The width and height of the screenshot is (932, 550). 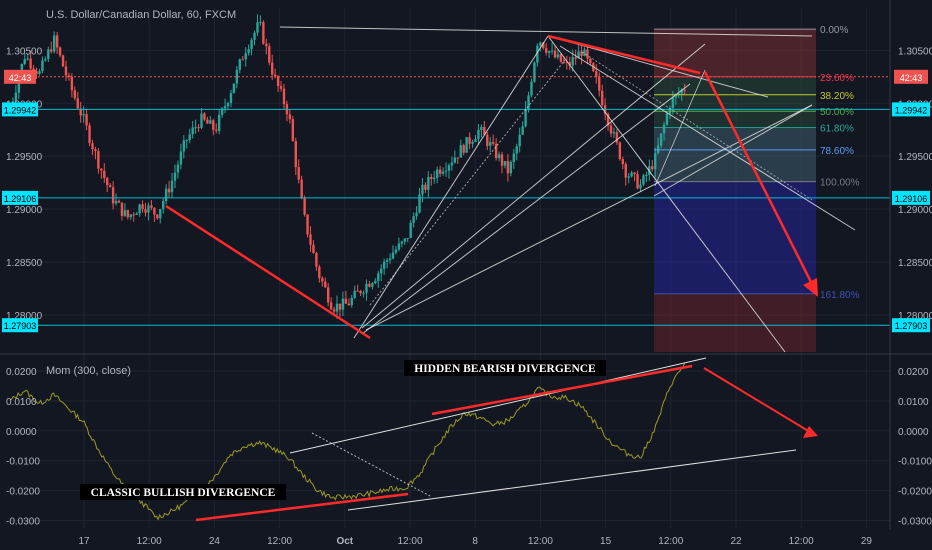 What do you see at coordinates (733, 150) in the screenshot?
I see `trendline` at bounding box center [733, 150].